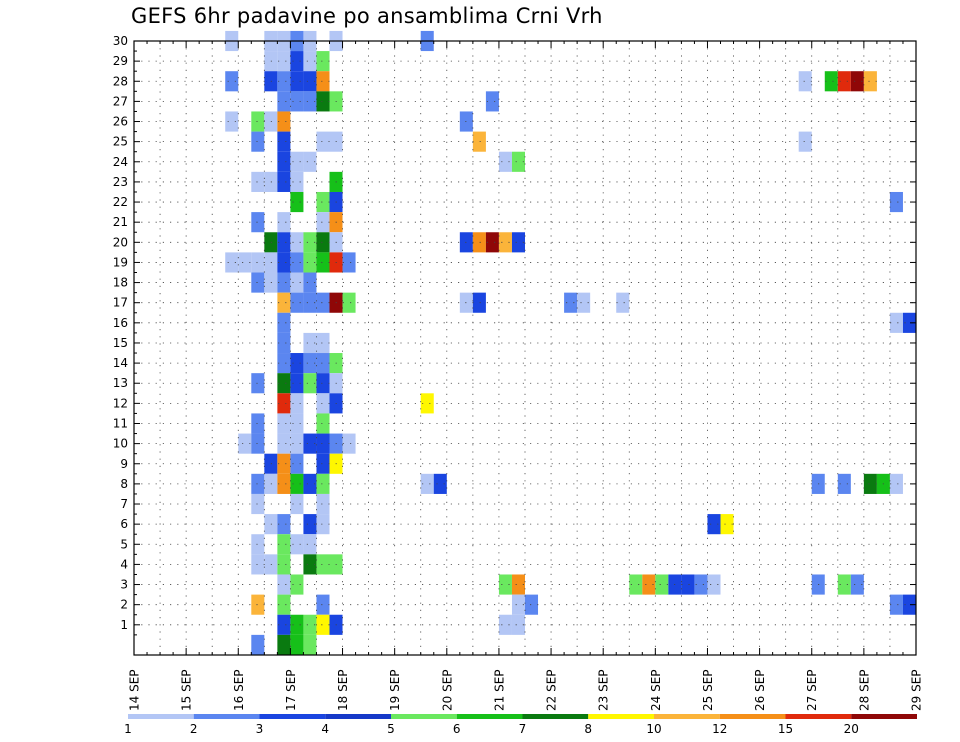 The width and height of the screenshot is (960, 742). I want to click on legend-label: 4, so click(325, 729).